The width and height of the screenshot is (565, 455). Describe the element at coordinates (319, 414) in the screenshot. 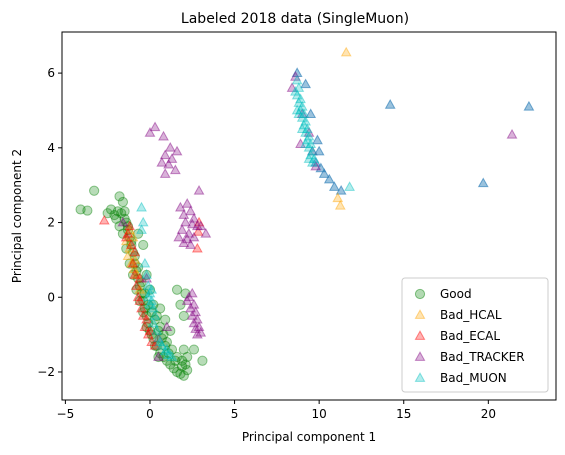

I see `x-tick-label: 10` at that location.